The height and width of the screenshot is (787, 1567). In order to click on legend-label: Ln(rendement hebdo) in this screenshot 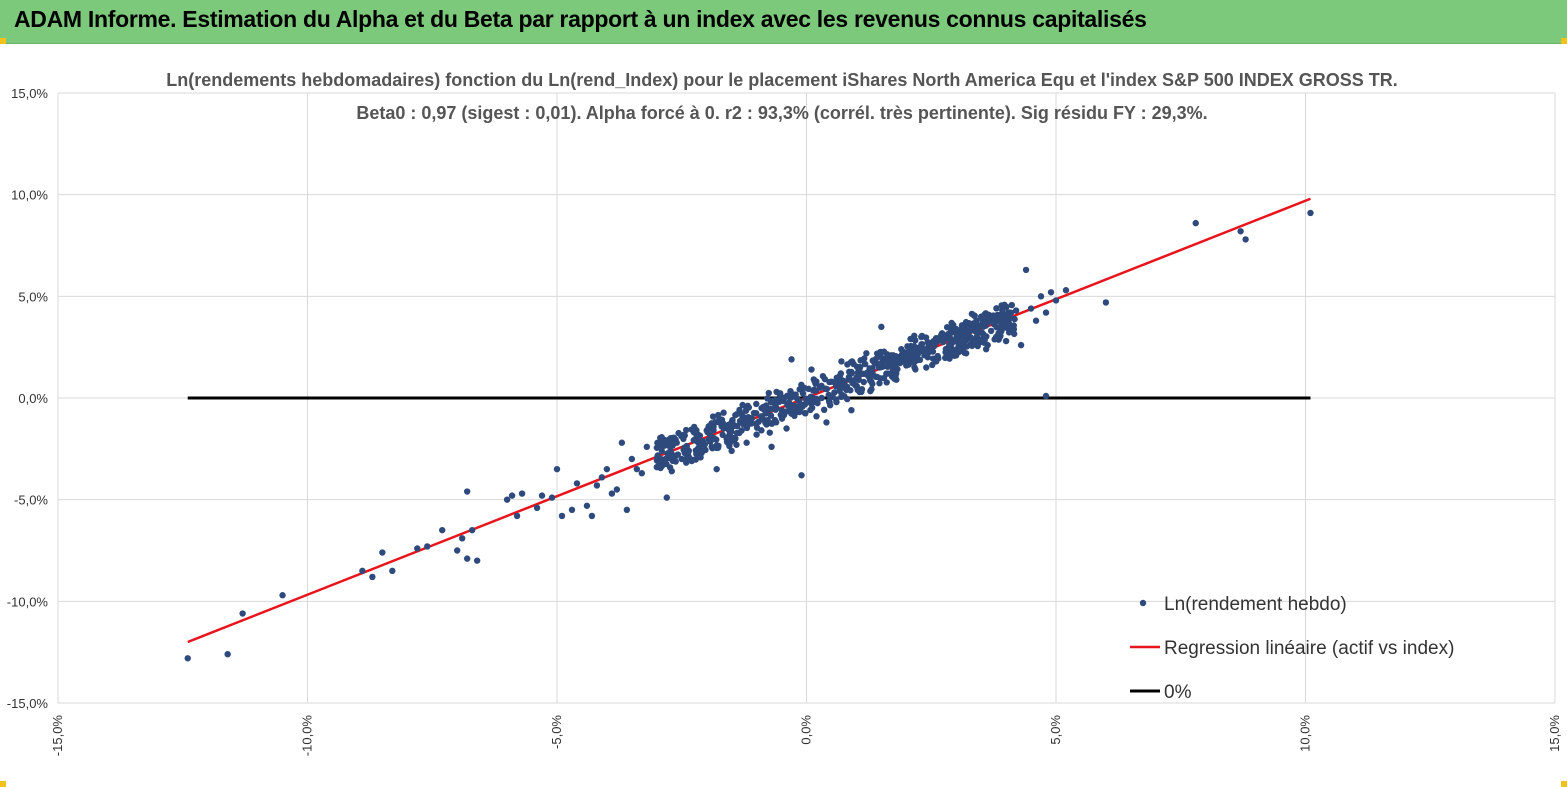, I will do `click(1255, 604)`.